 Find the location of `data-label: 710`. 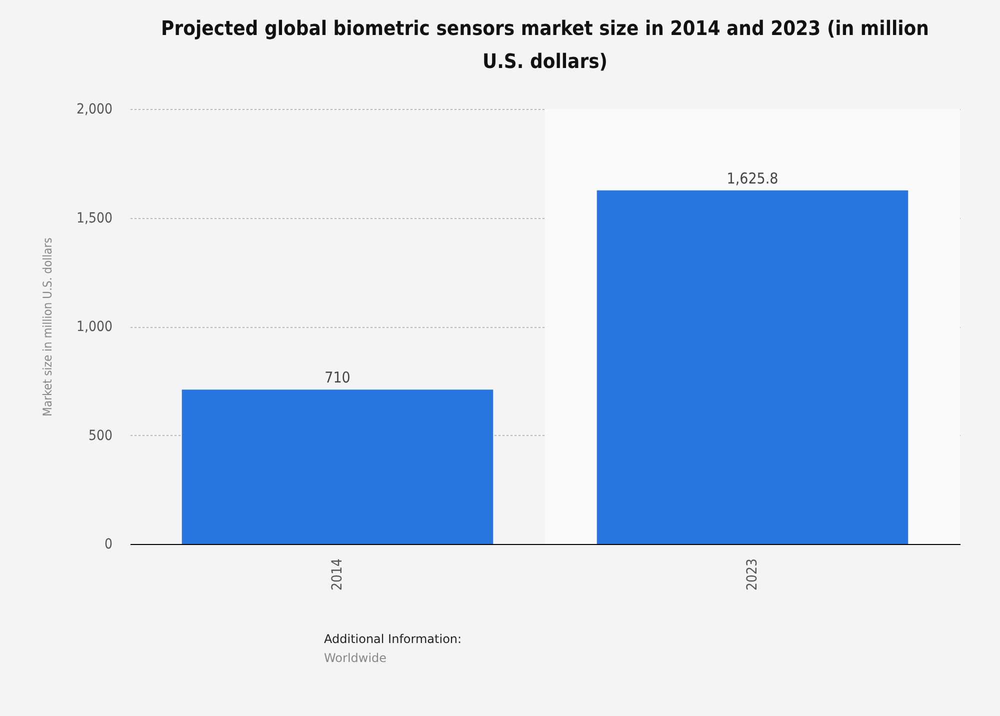

data-label: 710 is located at coordinates (337, 377).